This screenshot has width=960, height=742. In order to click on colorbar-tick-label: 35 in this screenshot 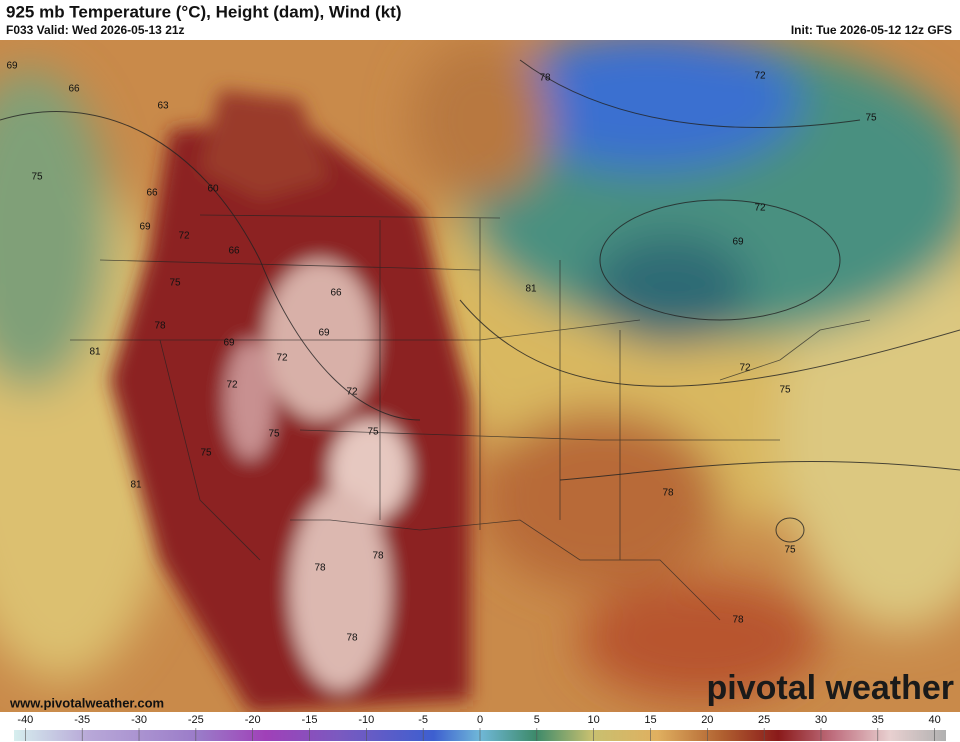, I will do `click(878, 720)`.